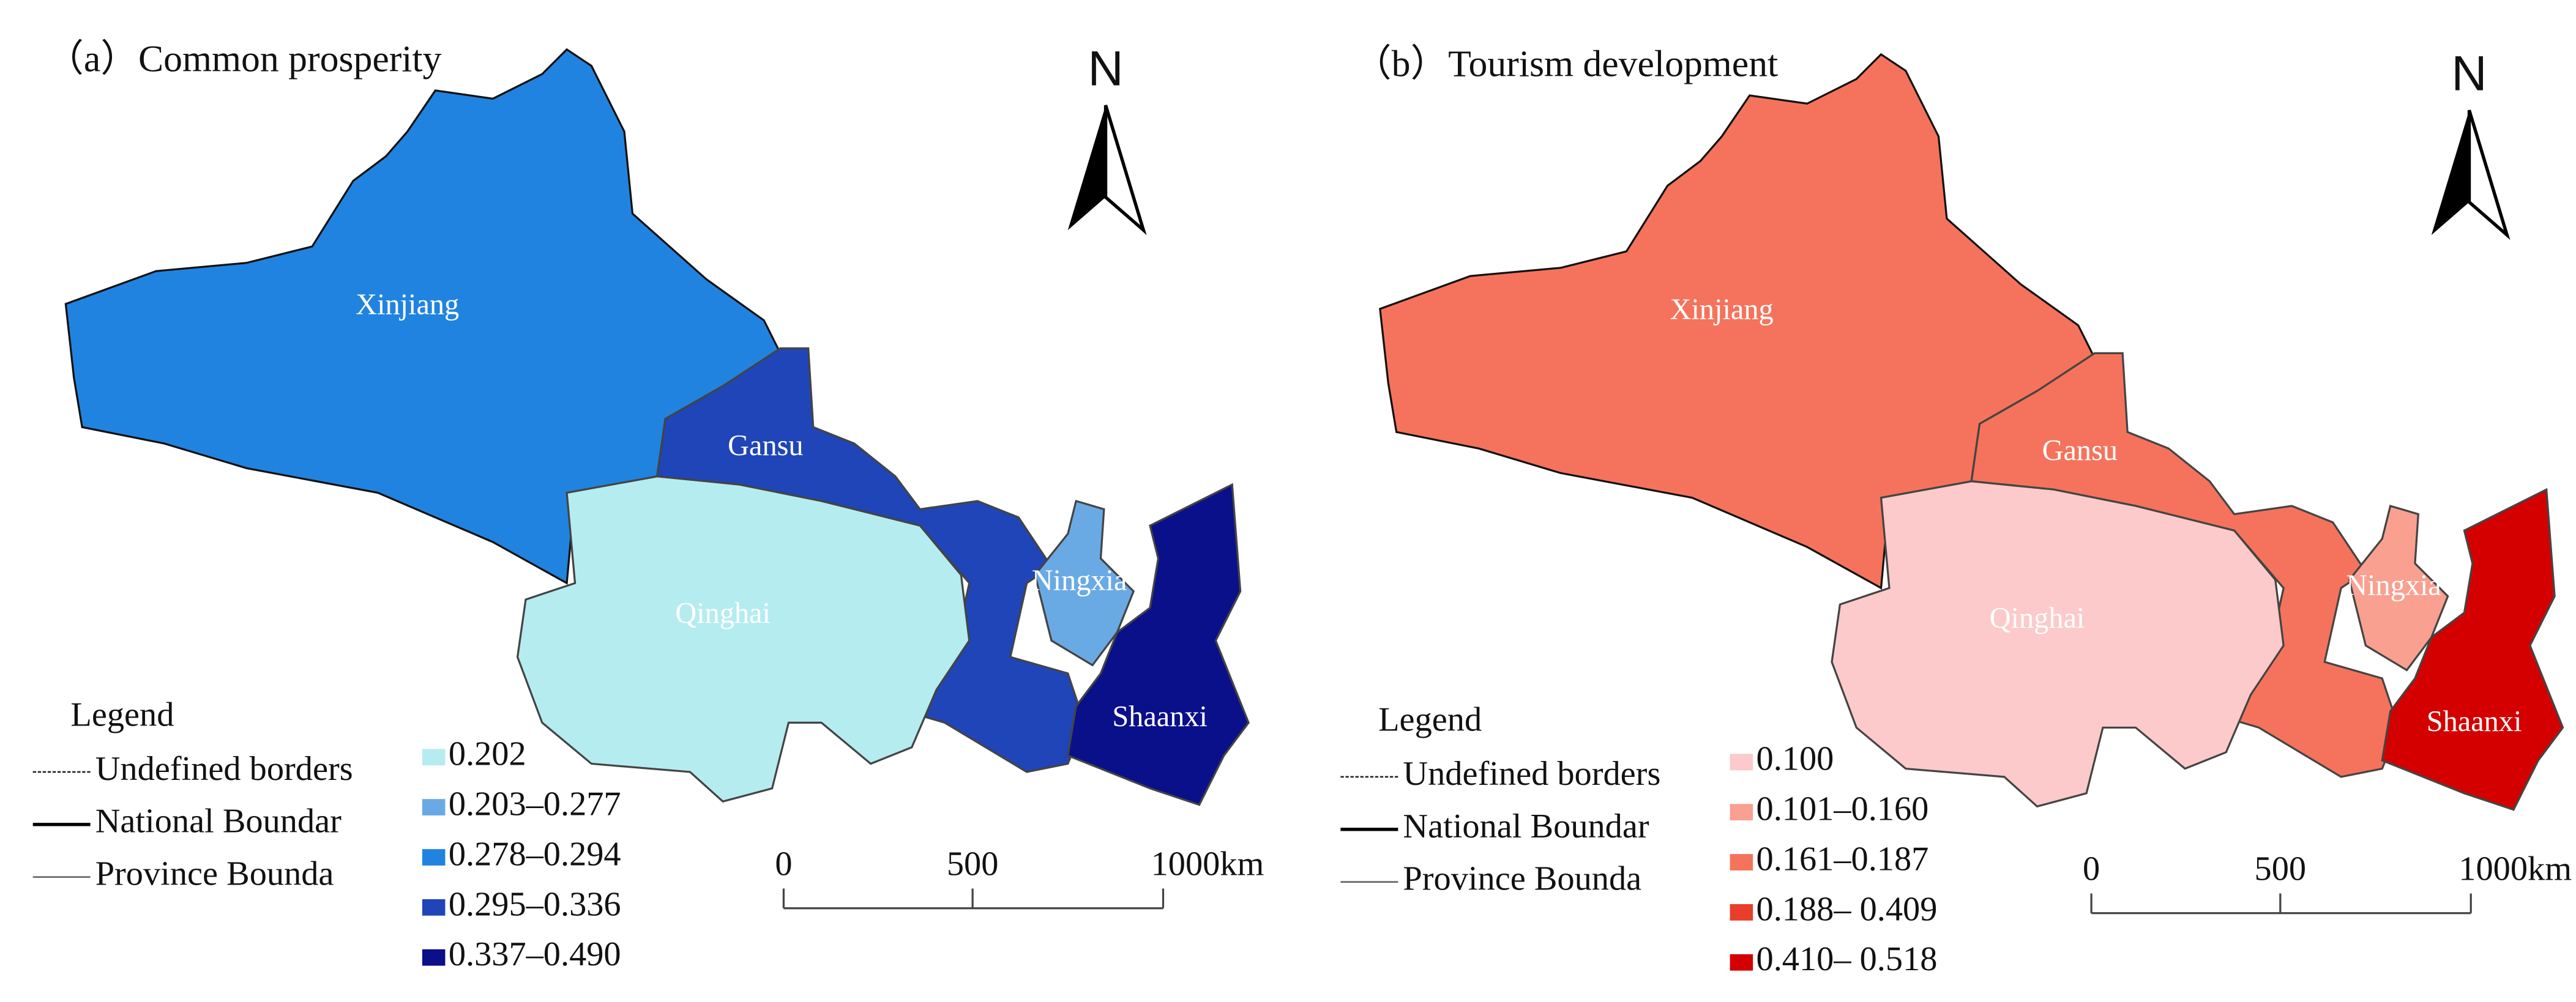 The height and width of the screenshot is (1002, 2576). Describe the element at coordinates (535, 954) in the screenshot. I see `legend-label: 0.337–0.490` at that location.